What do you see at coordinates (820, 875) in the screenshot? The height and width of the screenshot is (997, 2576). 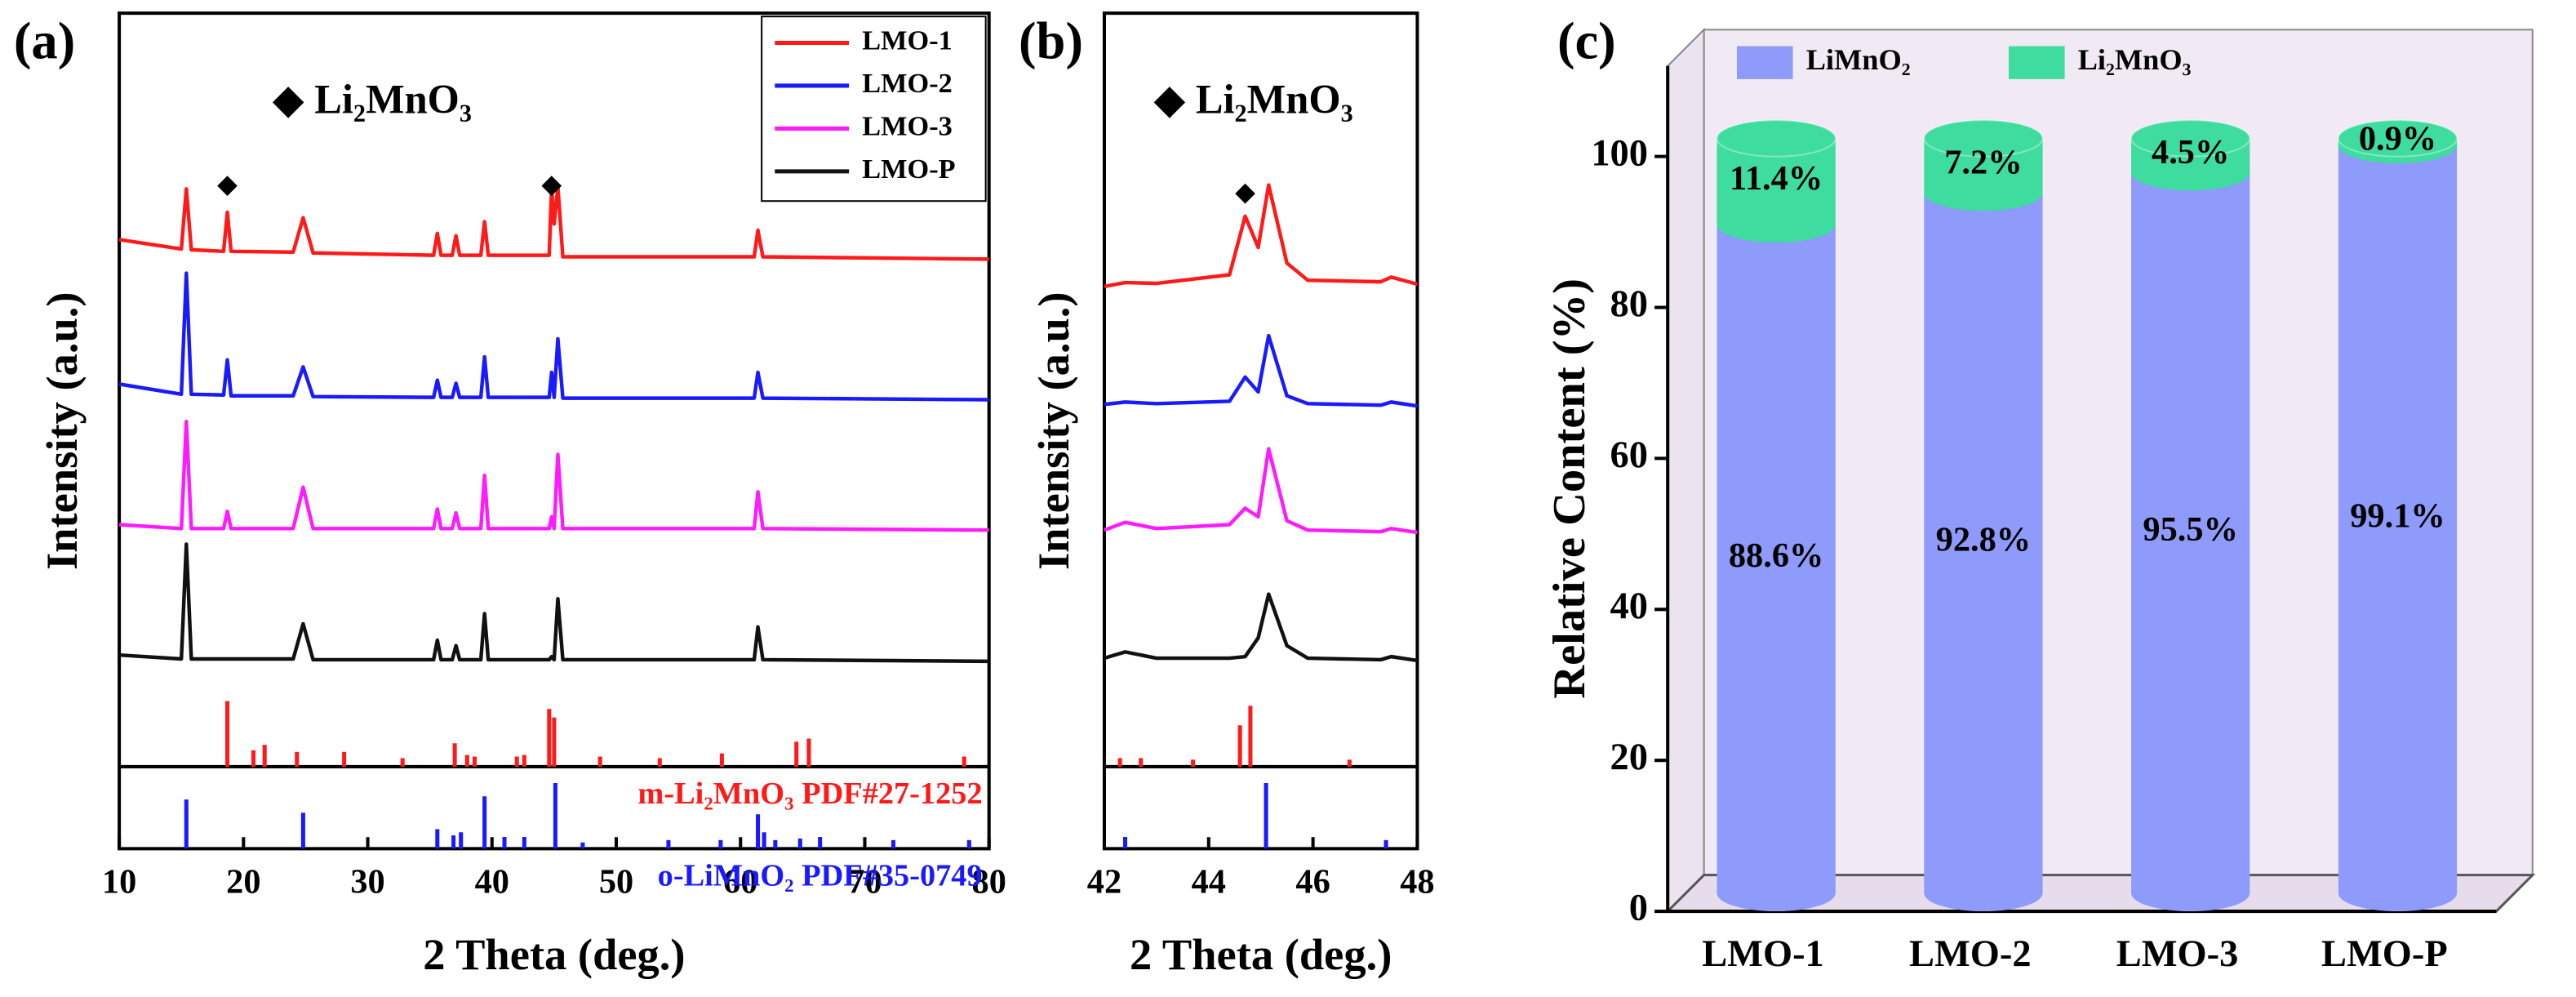 I see `reference-label: o-LiMnO₂ PDF#35-0749` at bounding box center [820, 875].